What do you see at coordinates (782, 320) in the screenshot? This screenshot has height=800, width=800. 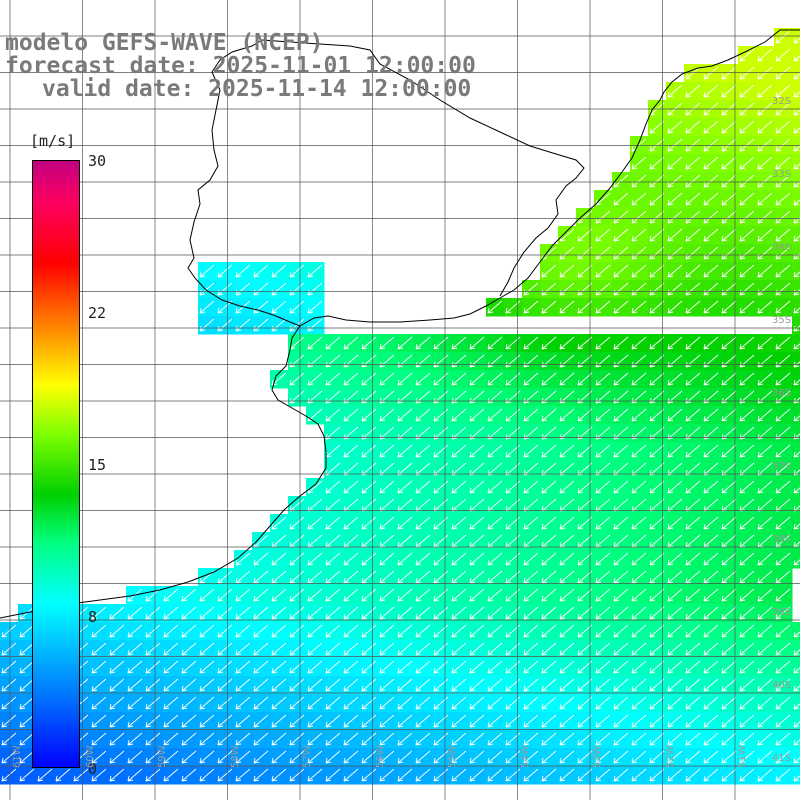 I see `lat-label: 35S` at bounding box center [782, 320].